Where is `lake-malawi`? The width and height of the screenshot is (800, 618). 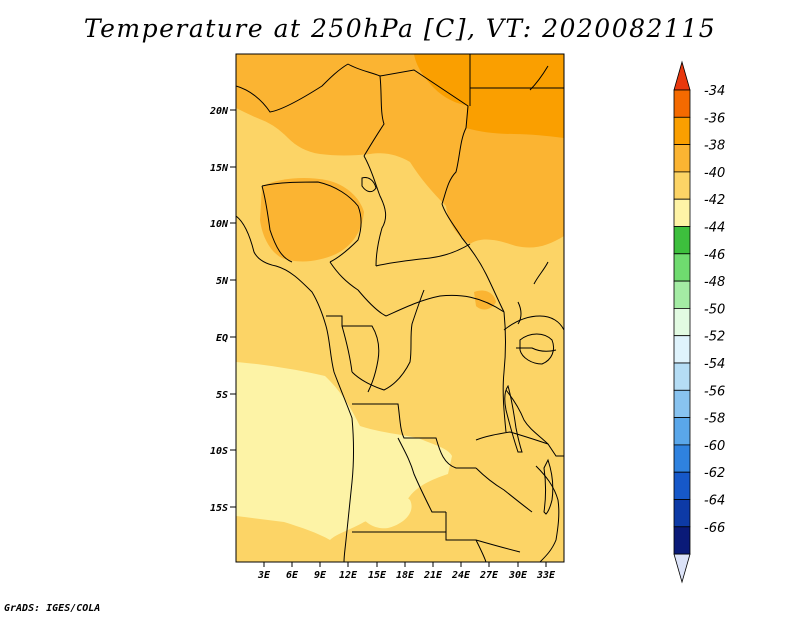
lake-malawi is located at coordinates (548, 486).